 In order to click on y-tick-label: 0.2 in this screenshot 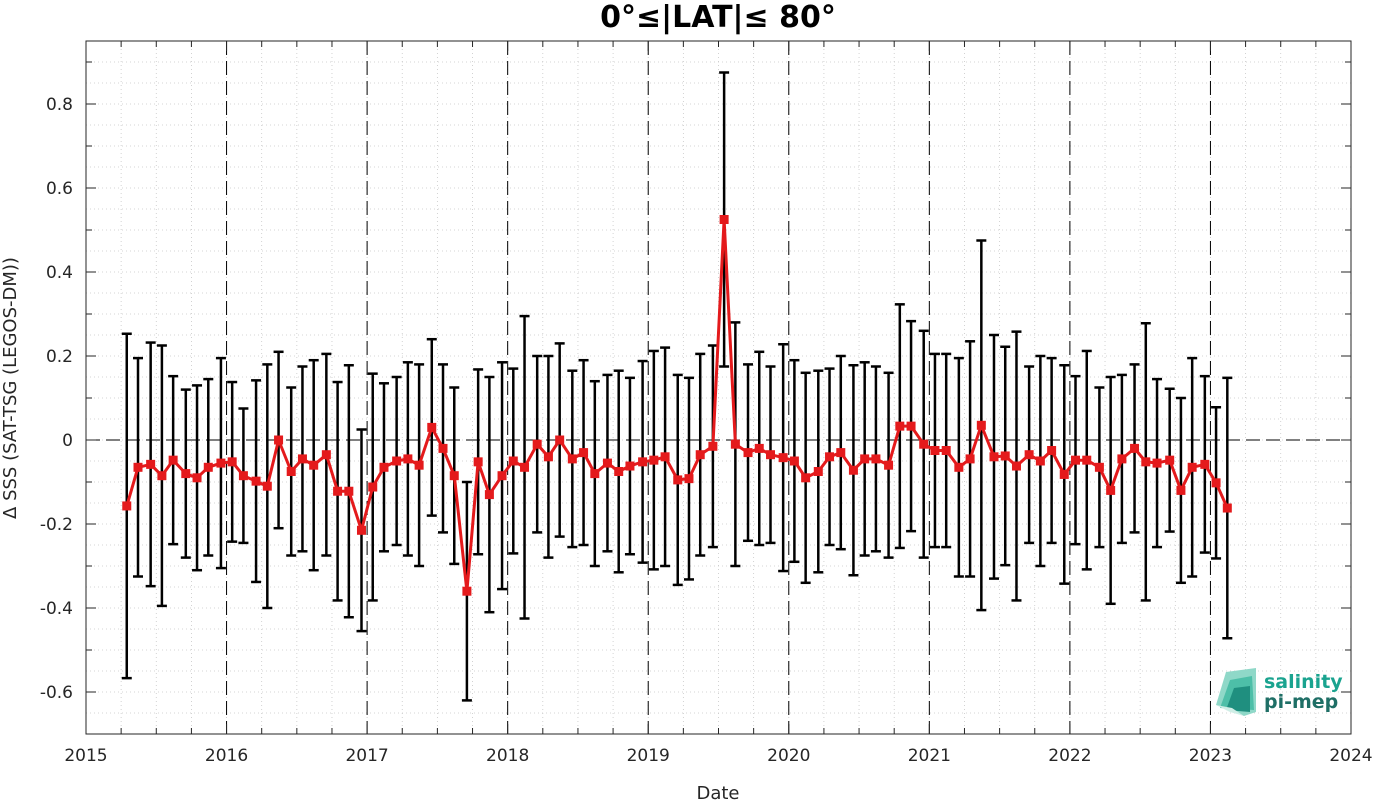, I will do `click(59, 357)`.